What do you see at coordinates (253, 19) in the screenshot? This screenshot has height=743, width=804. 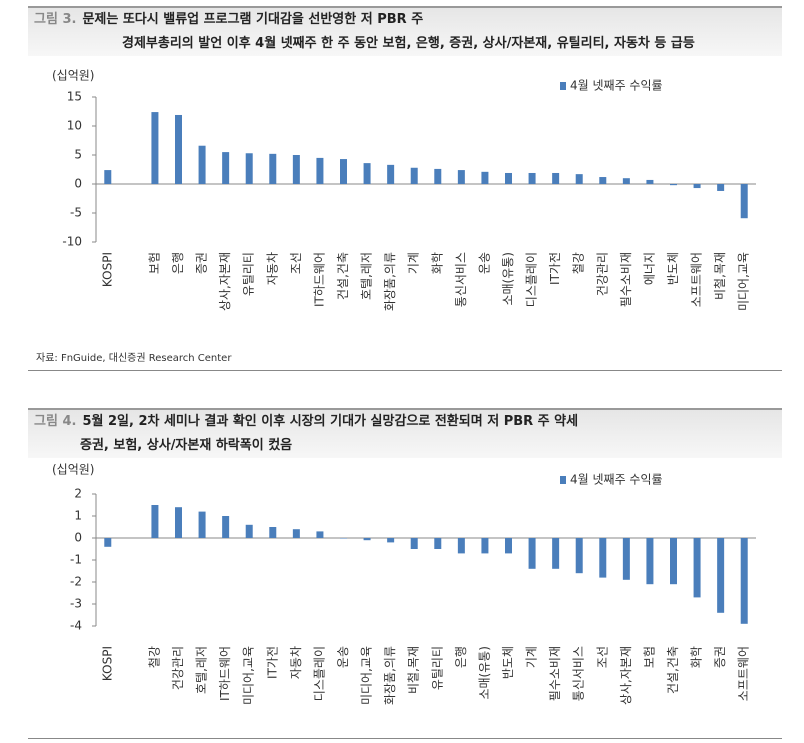 I see `figure-title: 문제는 또다시 밸류업 프로그램 기대감을 선반영한 저 PBR 주` at bounding box center [253, 19].